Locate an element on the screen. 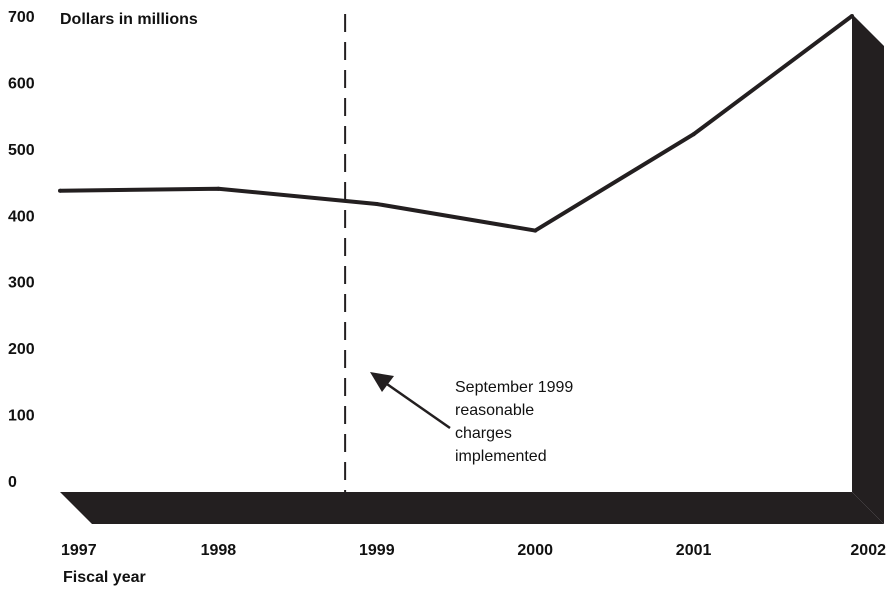 The height and width of the screenshot is (593, 896). x-tick-label: 2002 is located at coordinates (868, 550).